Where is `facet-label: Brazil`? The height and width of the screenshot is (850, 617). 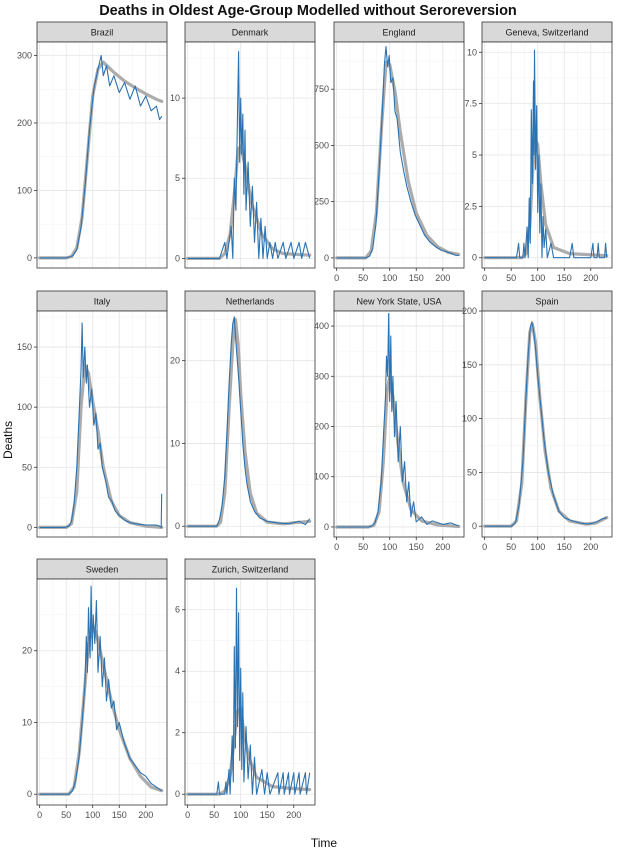 facet-label: Brazil is located at coordinates (102, 33).